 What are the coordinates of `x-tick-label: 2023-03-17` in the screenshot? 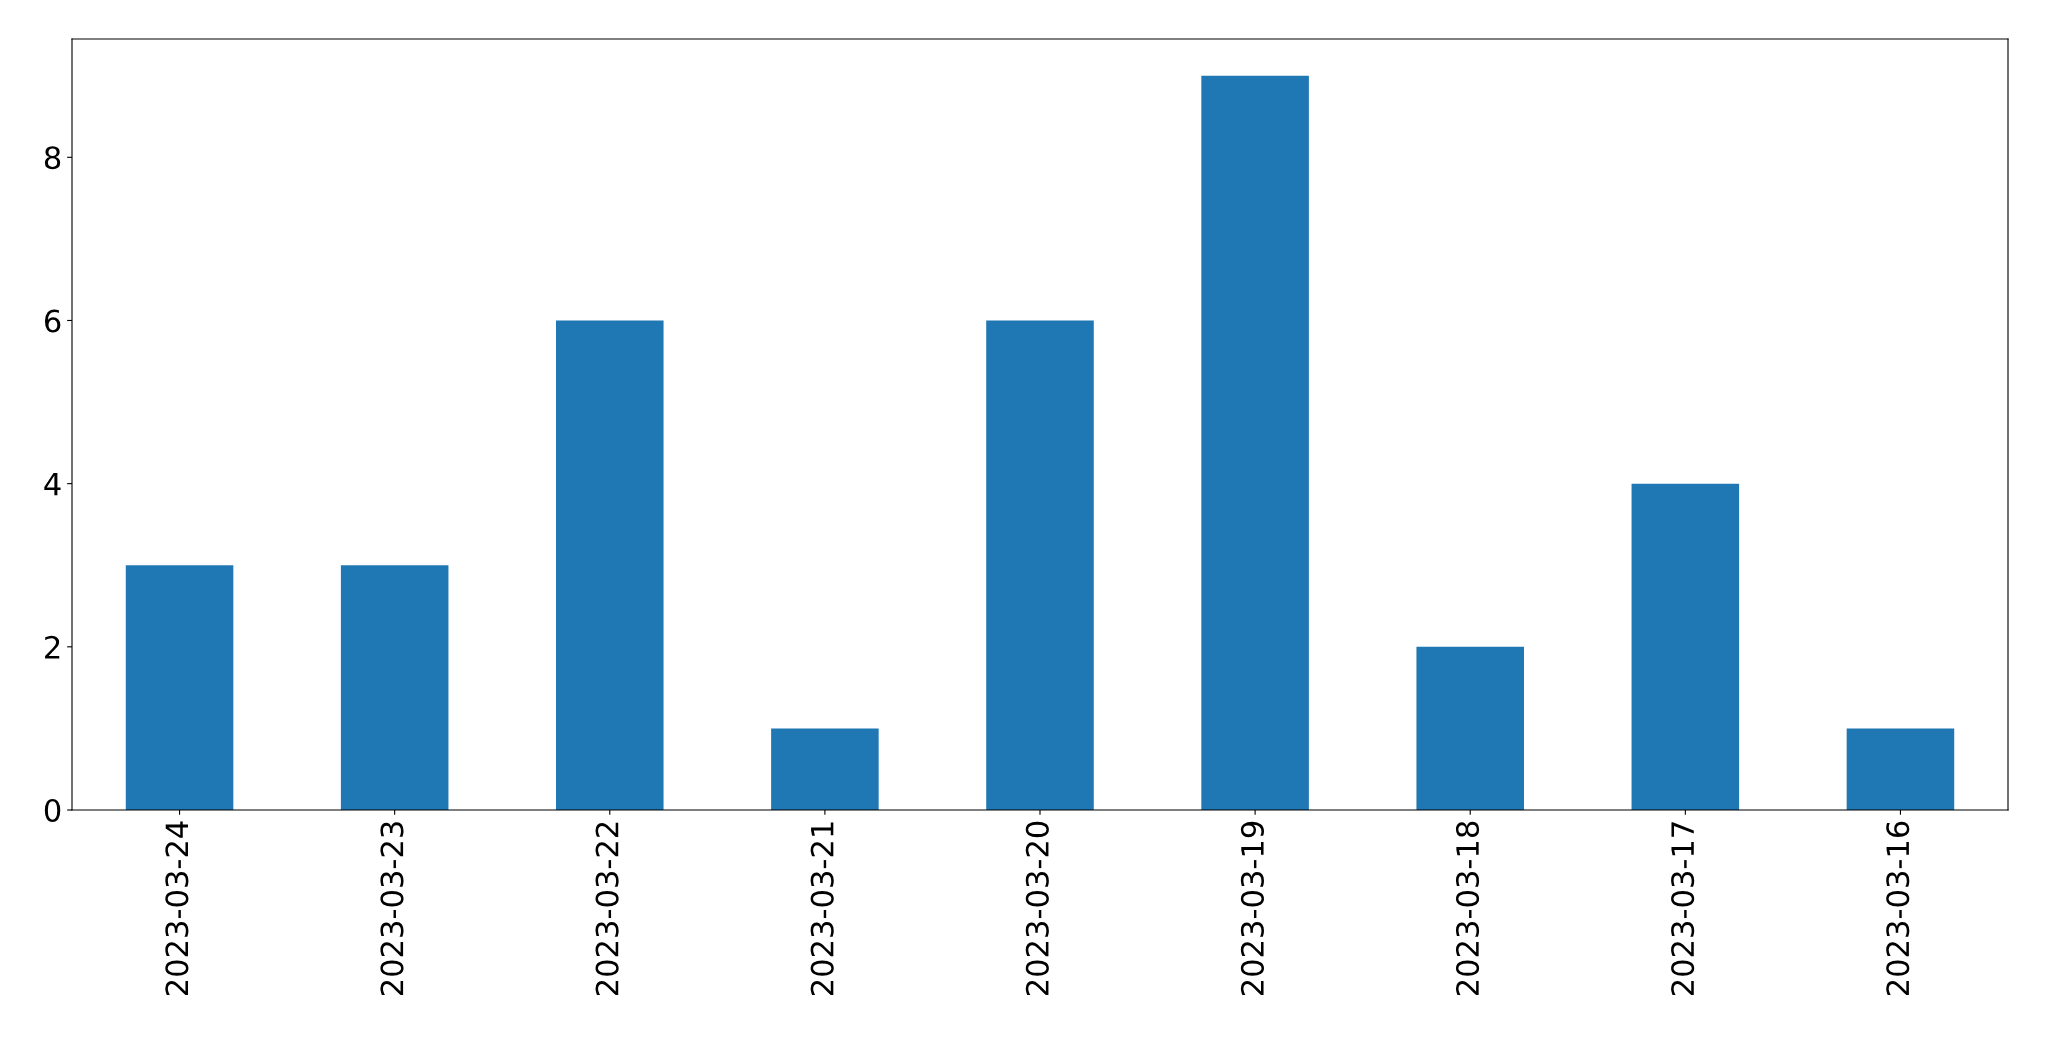 It's located at (1683, 909).